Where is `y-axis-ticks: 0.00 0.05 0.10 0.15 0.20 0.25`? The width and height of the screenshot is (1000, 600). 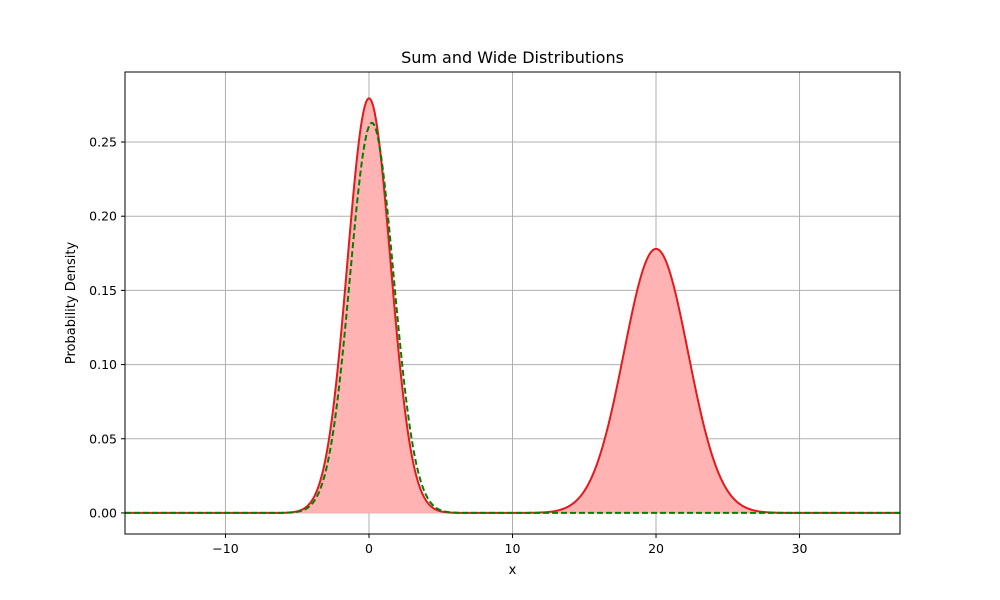 y-axis-ticks: 0.00 0.05 0.10 0.15 0.20 0.25 is located at coordinates (107, 327).